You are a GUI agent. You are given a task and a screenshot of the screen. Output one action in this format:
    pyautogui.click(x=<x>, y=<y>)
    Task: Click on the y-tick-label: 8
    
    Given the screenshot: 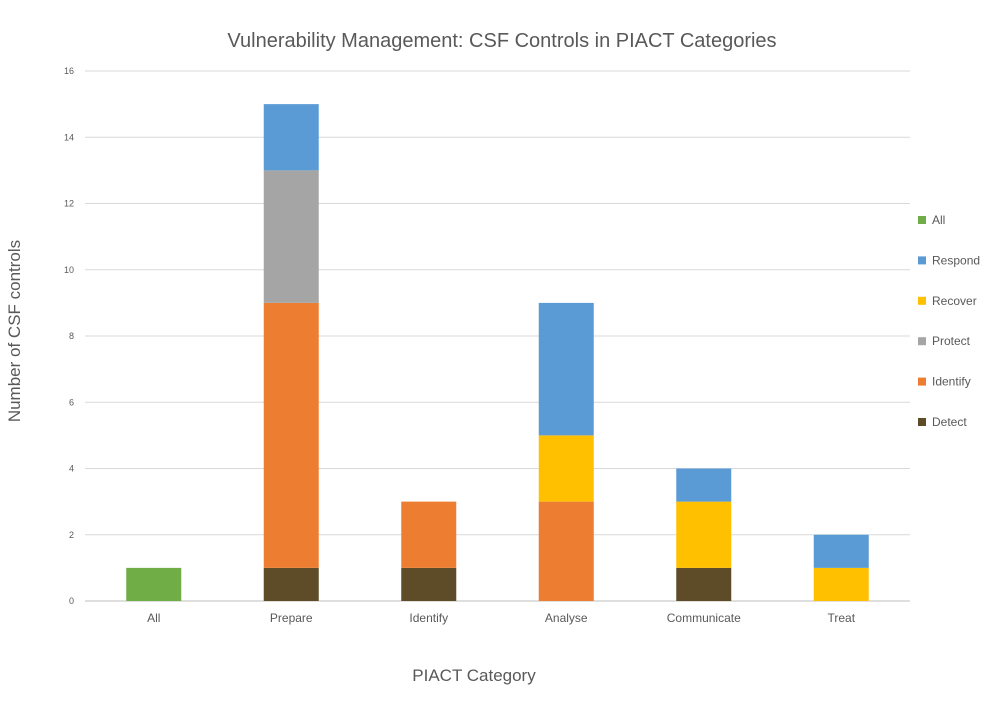 What is the action you would take?
    pyautogui.click(x=71, y=336)
    